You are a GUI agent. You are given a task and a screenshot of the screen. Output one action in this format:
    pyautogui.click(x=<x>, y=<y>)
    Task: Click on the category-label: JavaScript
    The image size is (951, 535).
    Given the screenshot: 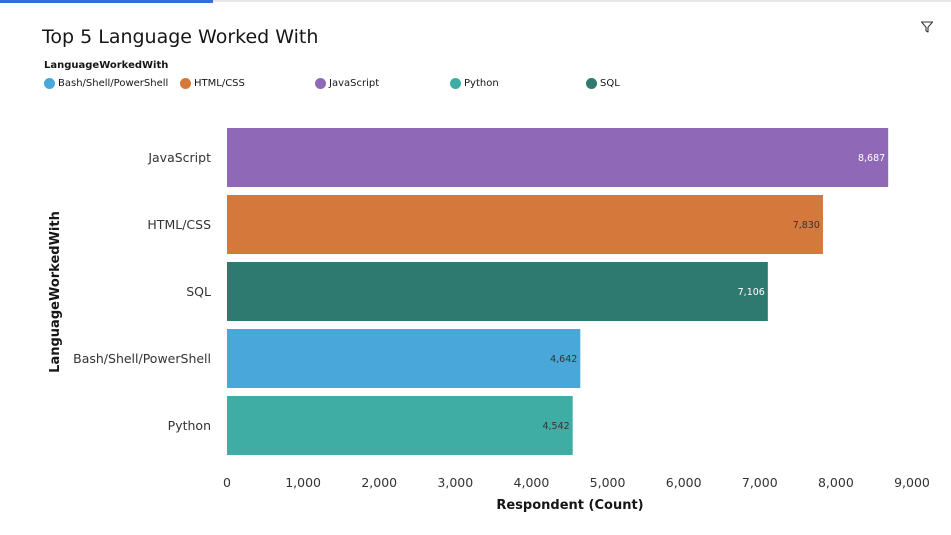 What is the action you would take?
    pyautogui.click(x=179, y=157)
    